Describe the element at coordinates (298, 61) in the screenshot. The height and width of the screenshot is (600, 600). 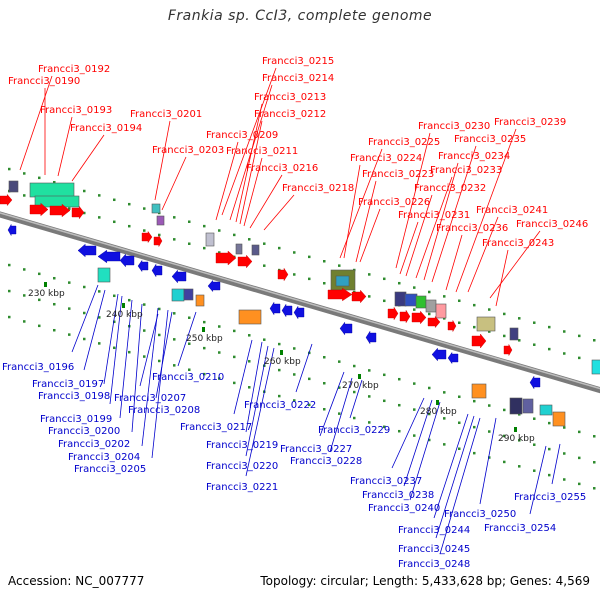
I see `plus-gene-label: Francci3_0215` at that location.